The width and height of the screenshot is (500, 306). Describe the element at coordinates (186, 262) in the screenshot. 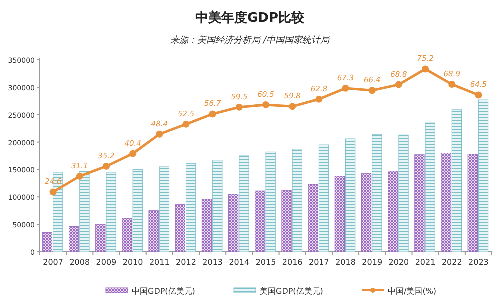

I see `x-tick-label: 2012` at that location.